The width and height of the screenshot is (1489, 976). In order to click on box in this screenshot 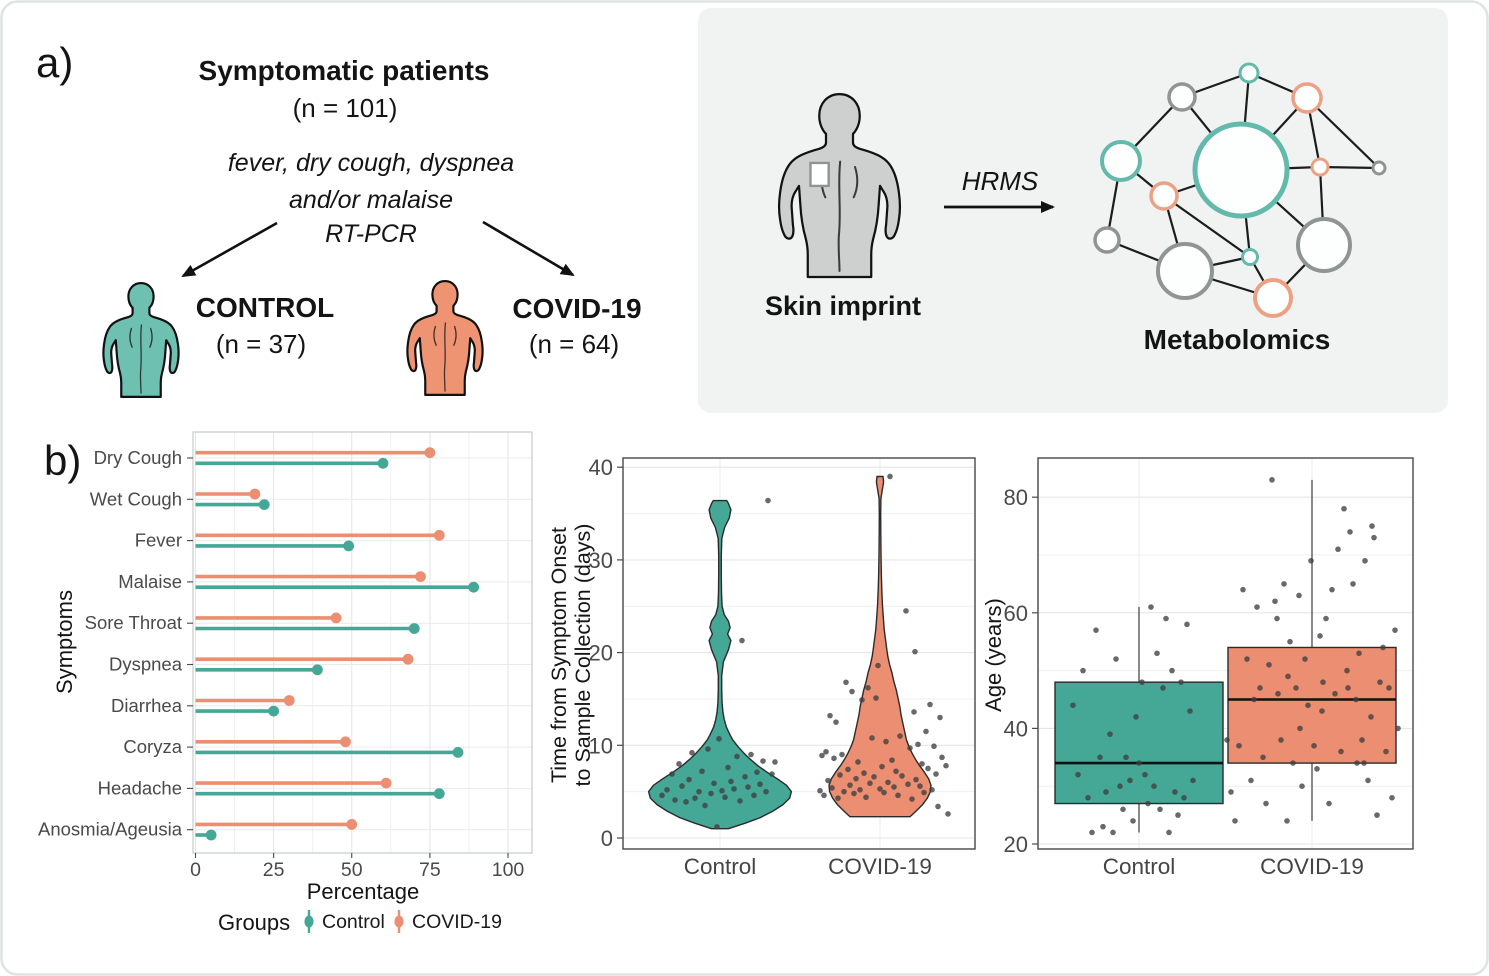, I will do `click(1139, 743)`.